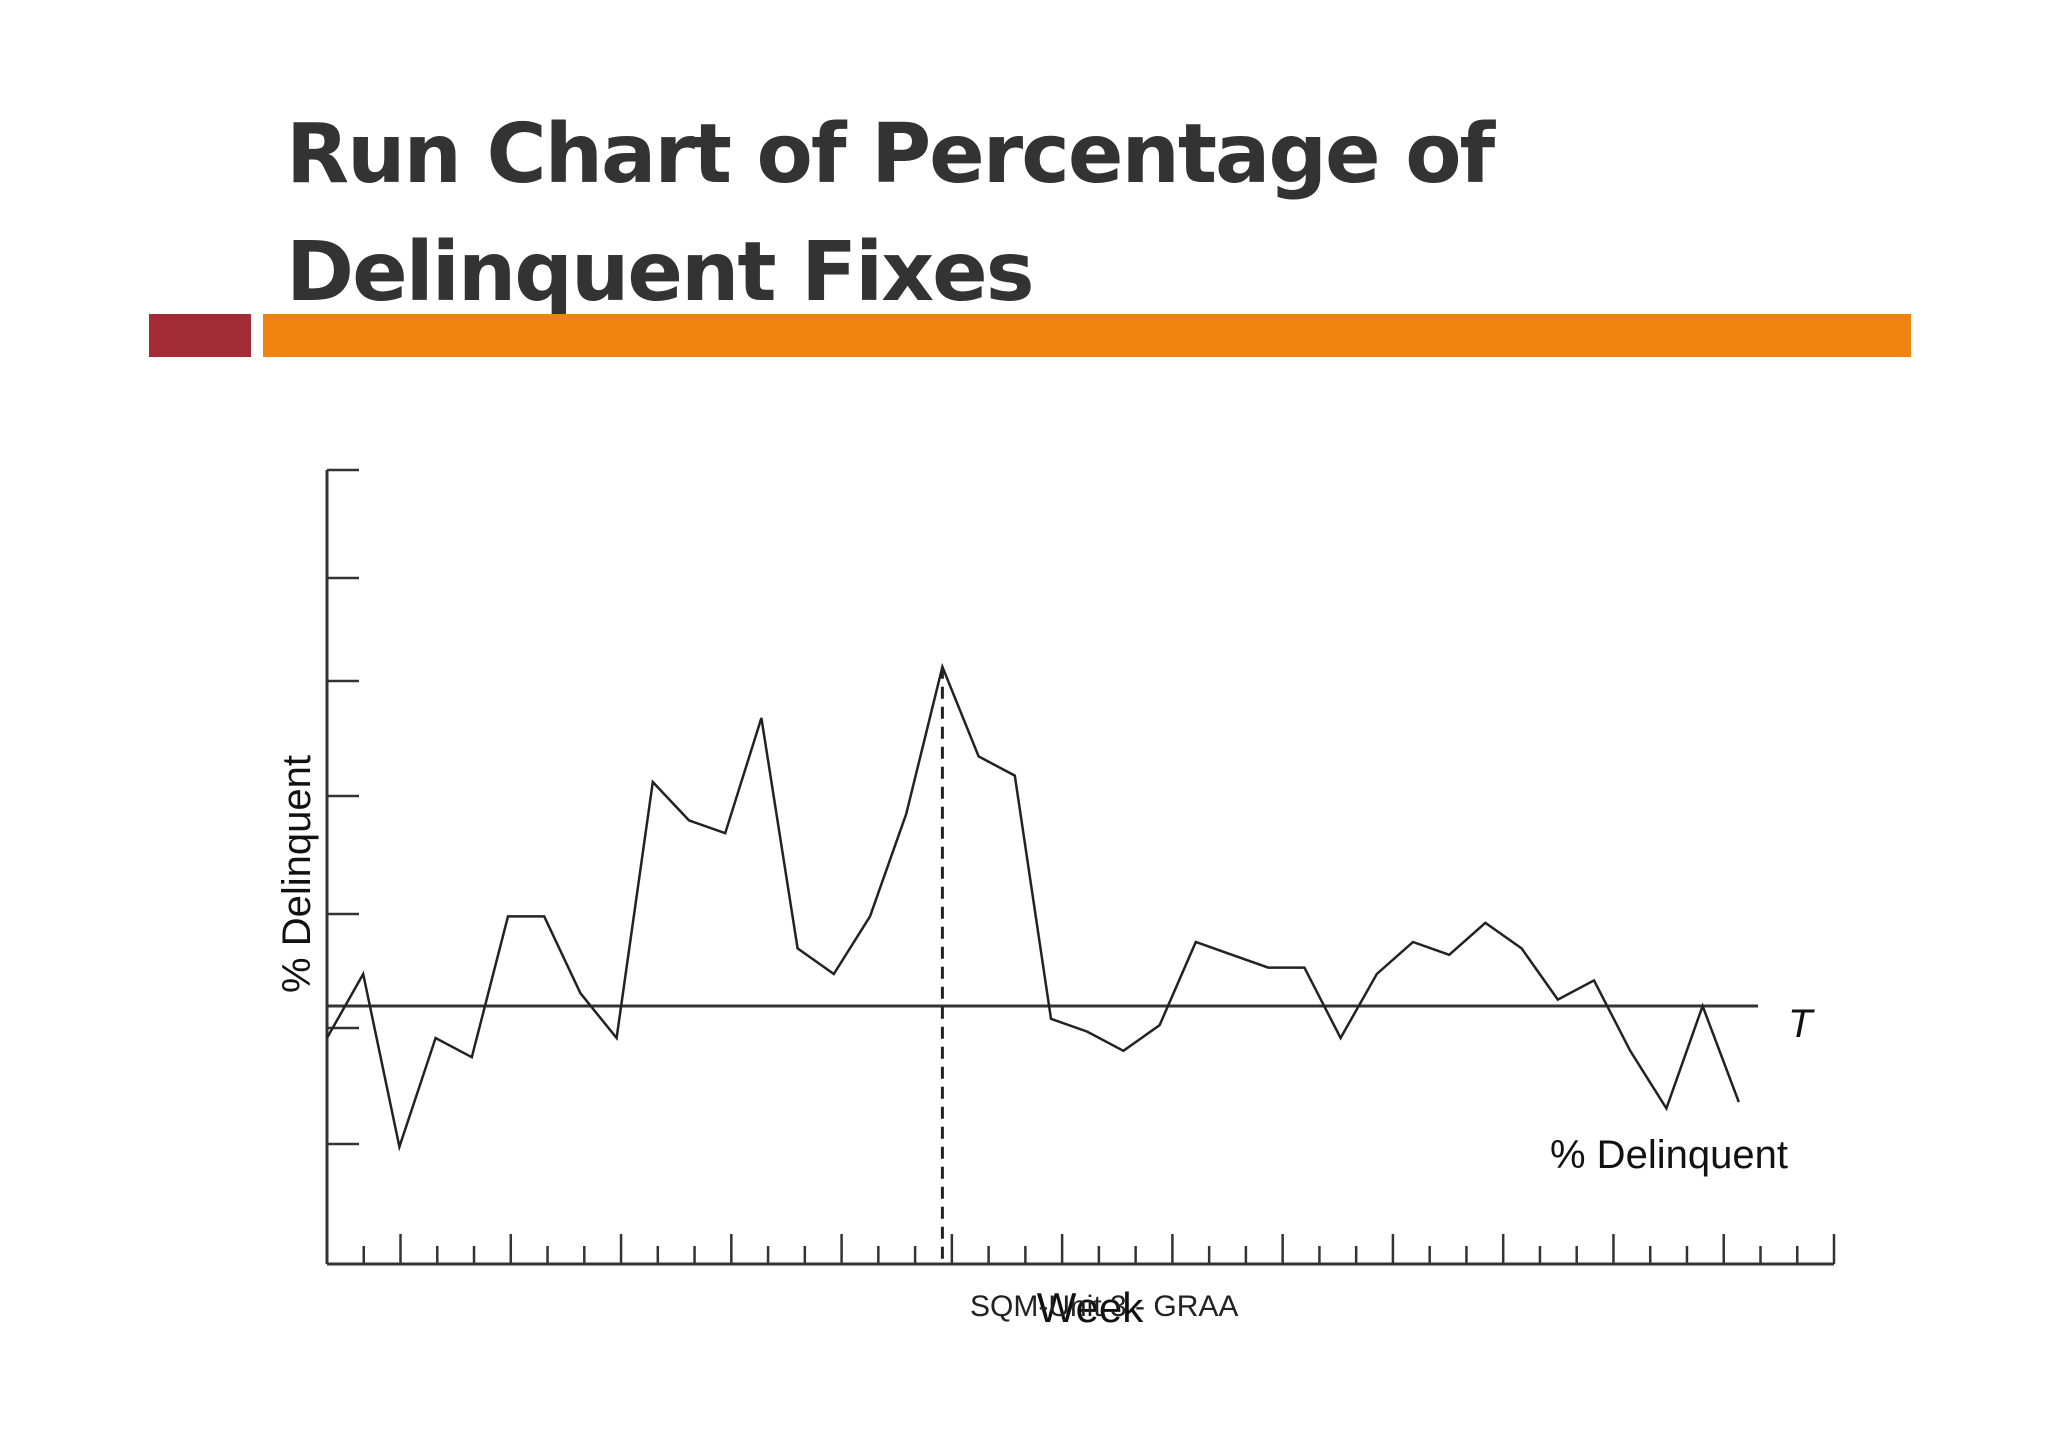  I want to click on y-axis-label: % Delinquent, so click(297, 874).